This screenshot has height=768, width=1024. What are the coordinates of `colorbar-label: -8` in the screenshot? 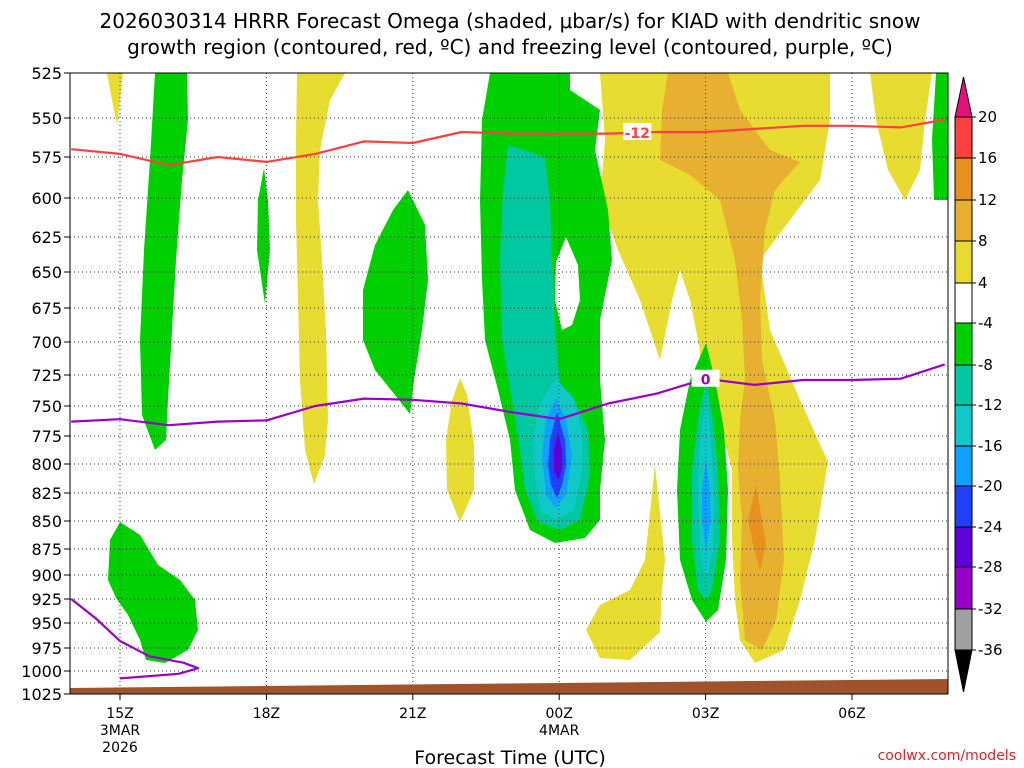 It's located at (985, 365).